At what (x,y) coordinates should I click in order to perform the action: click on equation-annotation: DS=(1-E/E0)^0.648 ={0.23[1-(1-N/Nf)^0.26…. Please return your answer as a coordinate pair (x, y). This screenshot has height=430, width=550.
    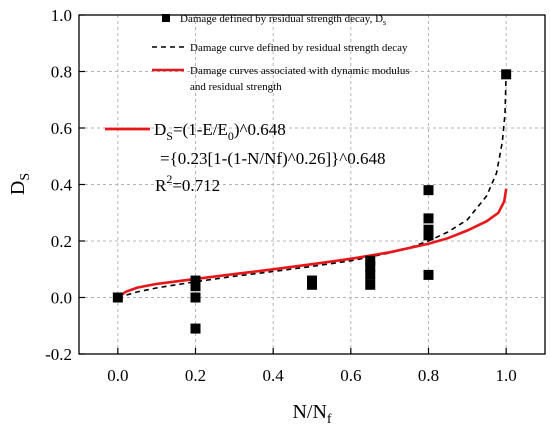
    Looking at the image, I should click on (245, 157).